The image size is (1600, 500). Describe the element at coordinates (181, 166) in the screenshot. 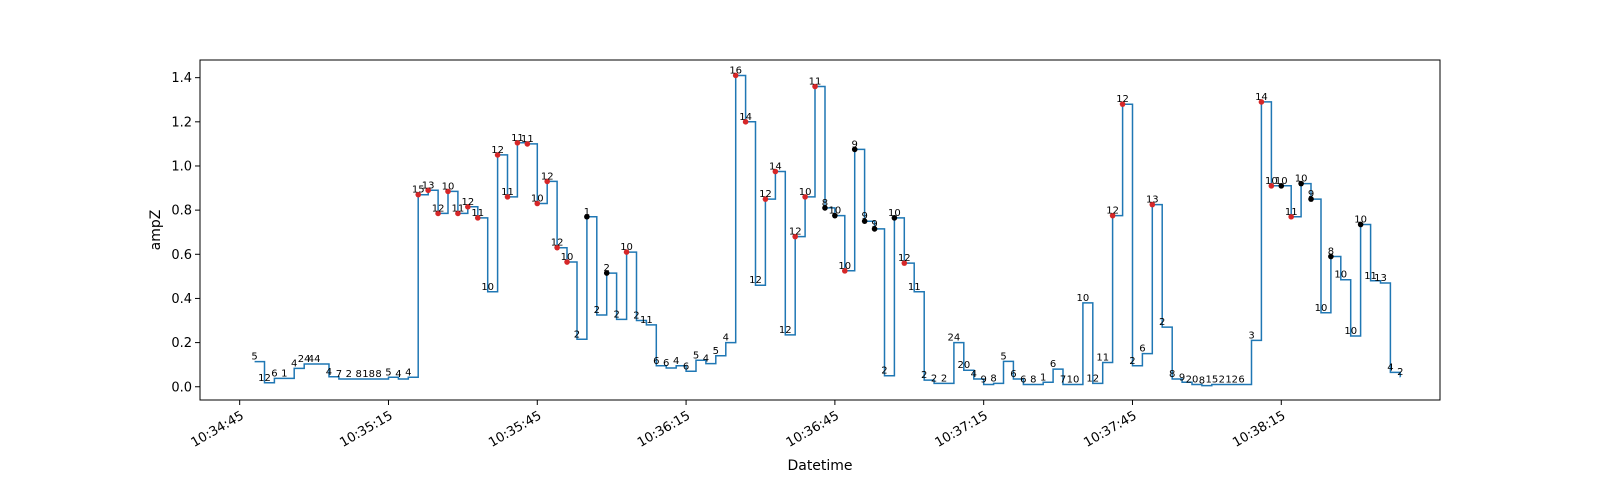

I see `y-tick-label: 1.0` at that location.